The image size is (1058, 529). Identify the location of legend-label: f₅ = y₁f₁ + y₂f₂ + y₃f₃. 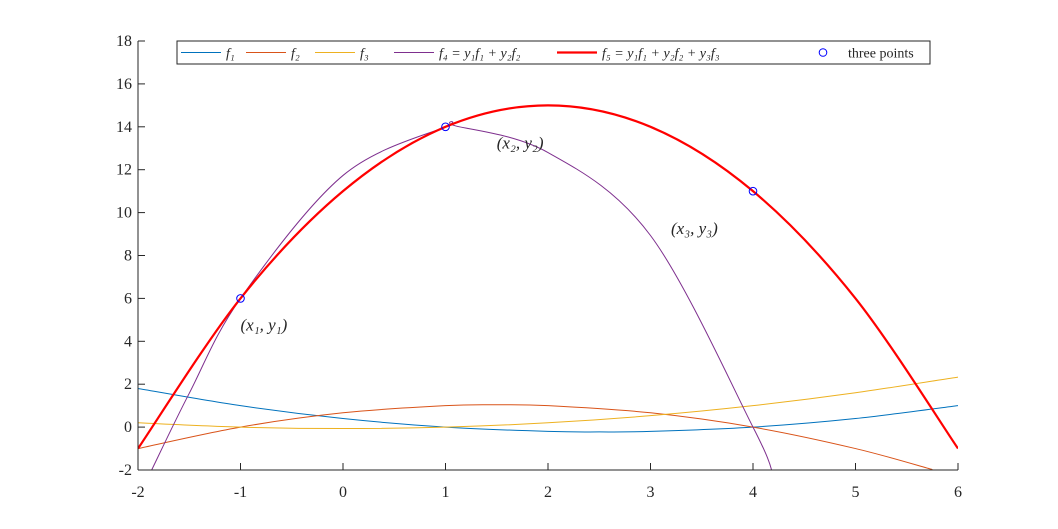
(661, 54).